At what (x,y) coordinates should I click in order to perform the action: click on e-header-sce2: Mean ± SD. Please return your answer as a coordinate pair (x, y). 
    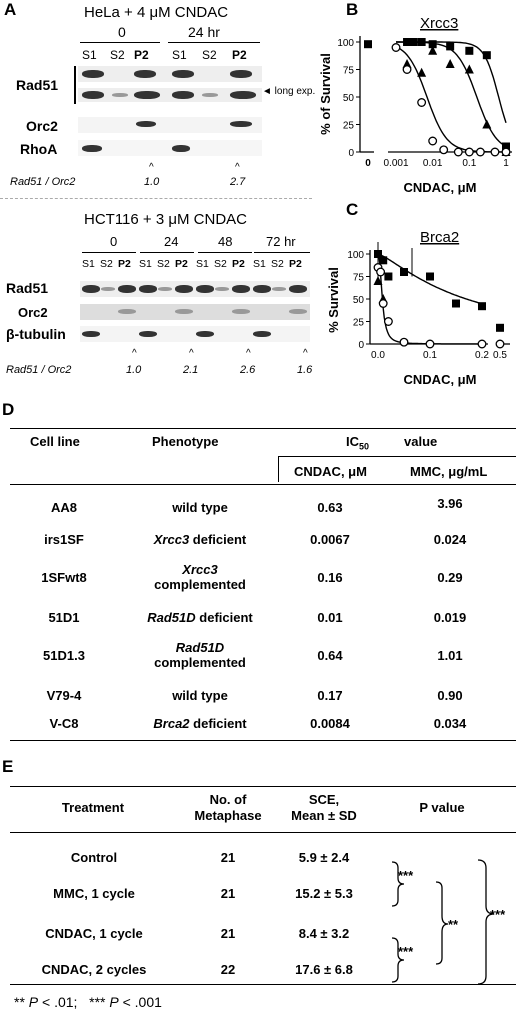
    Looking at the image, I should click on (324, 815).